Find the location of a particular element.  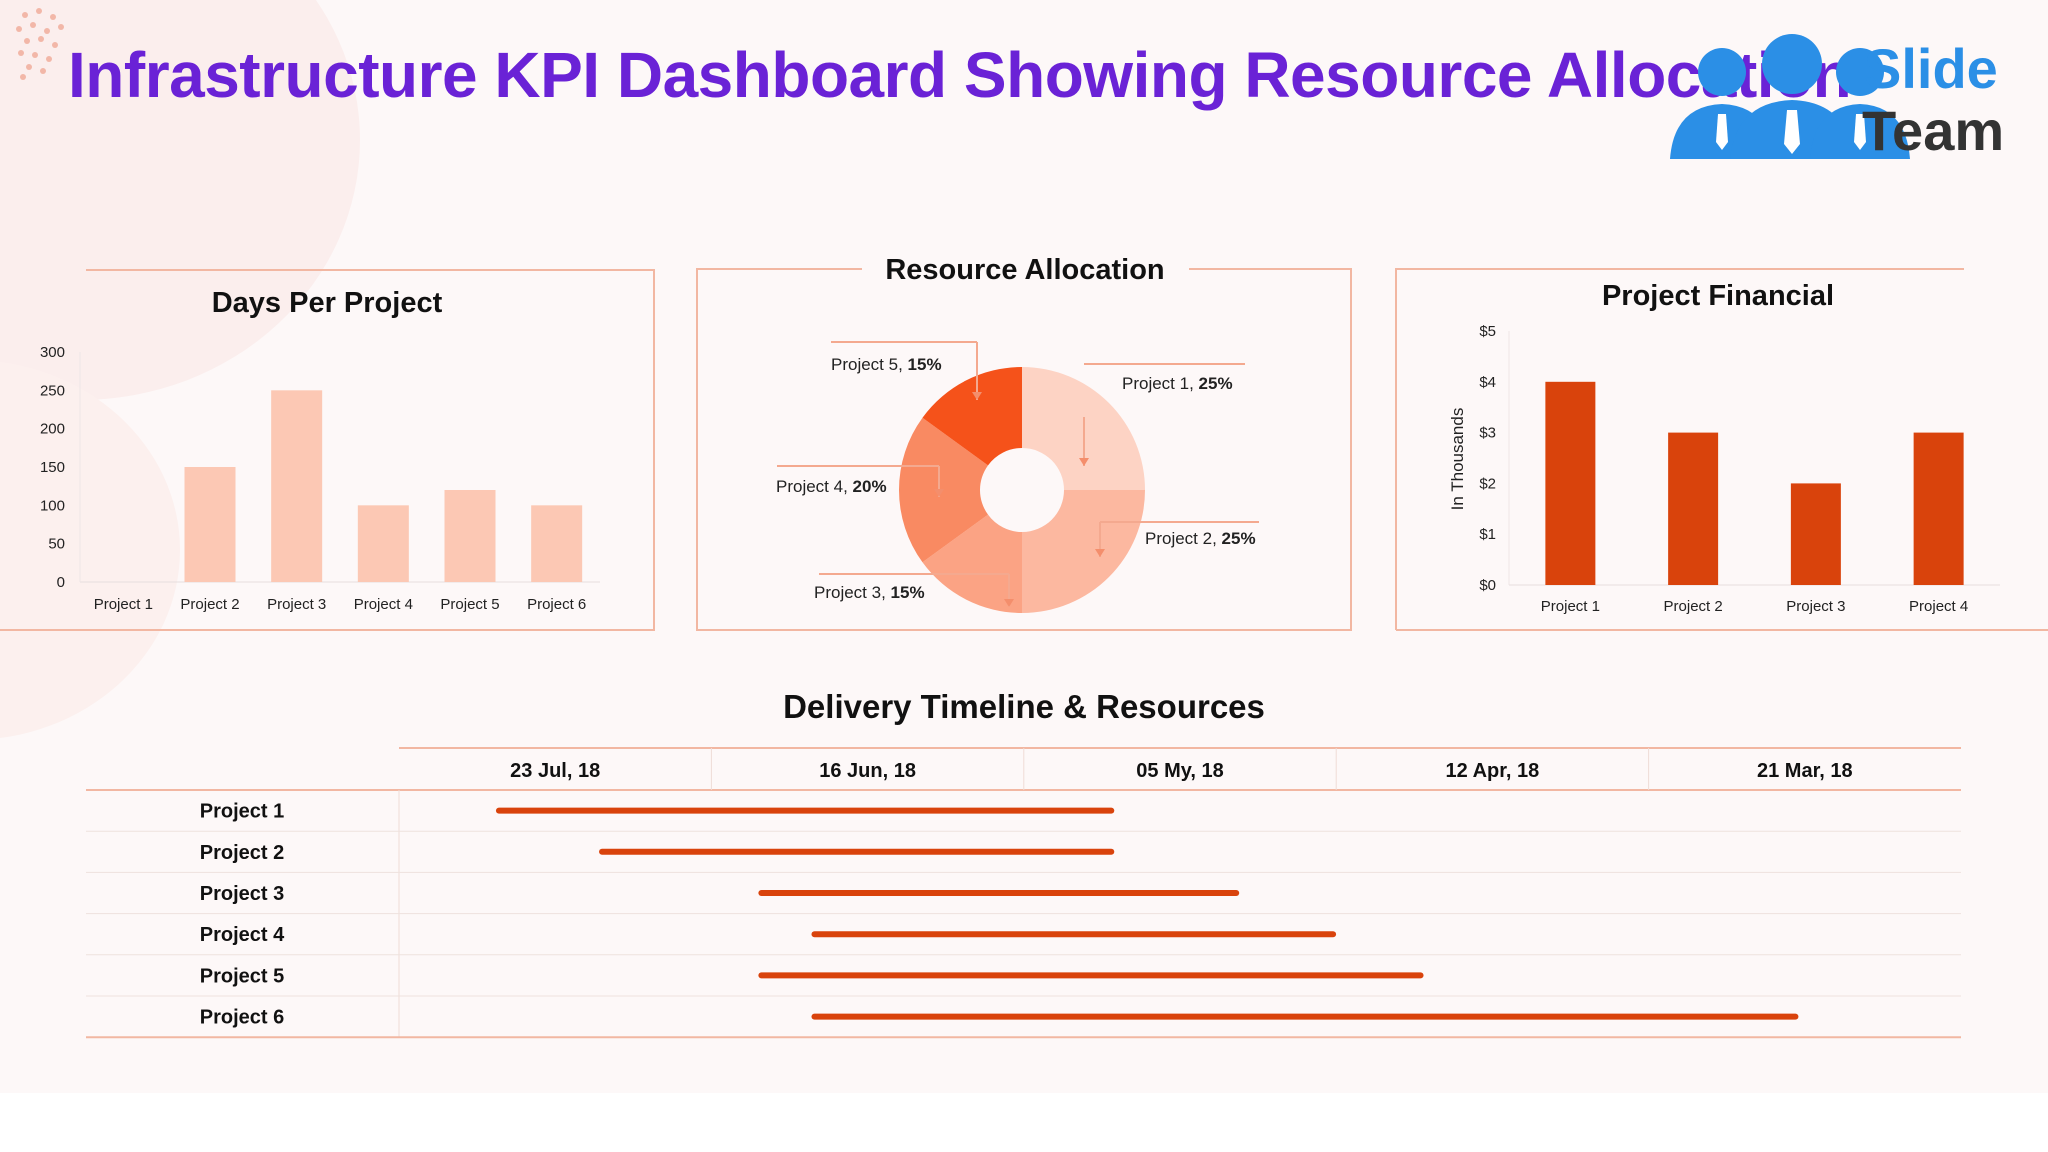

y-tick-label: 250 is located at coordinates (52, 390).